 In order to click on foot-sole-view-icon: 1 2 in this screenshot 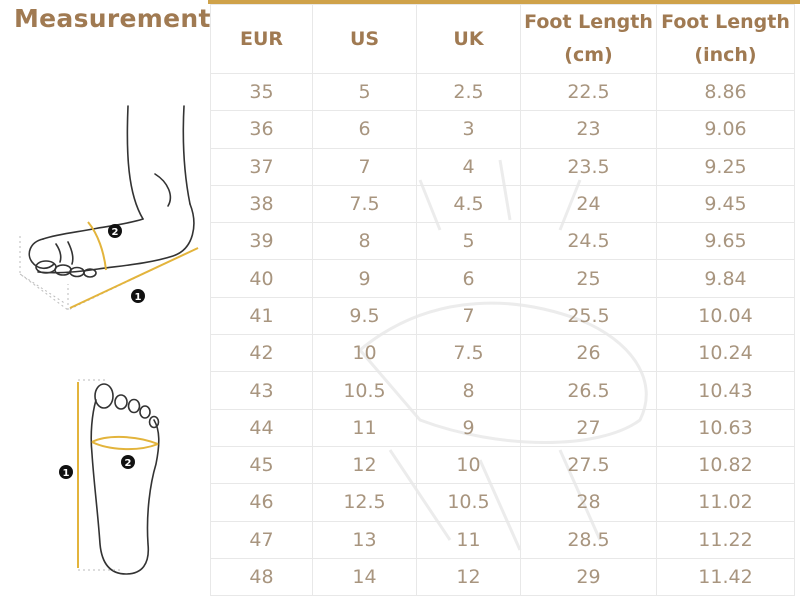, I will do `click(109, 477)`.